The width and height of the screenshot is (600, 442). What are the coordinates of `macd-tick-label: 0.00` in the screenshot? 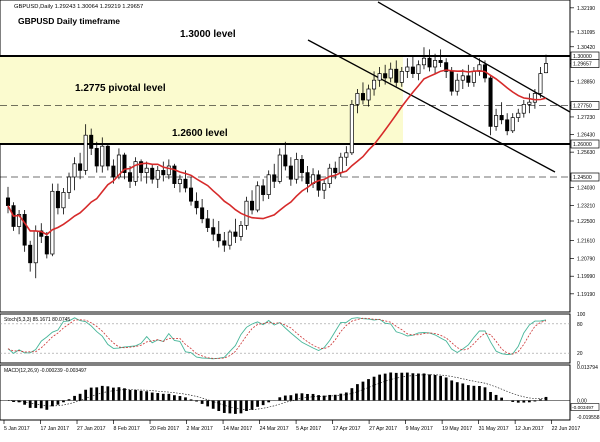 It's located at (582, 402).